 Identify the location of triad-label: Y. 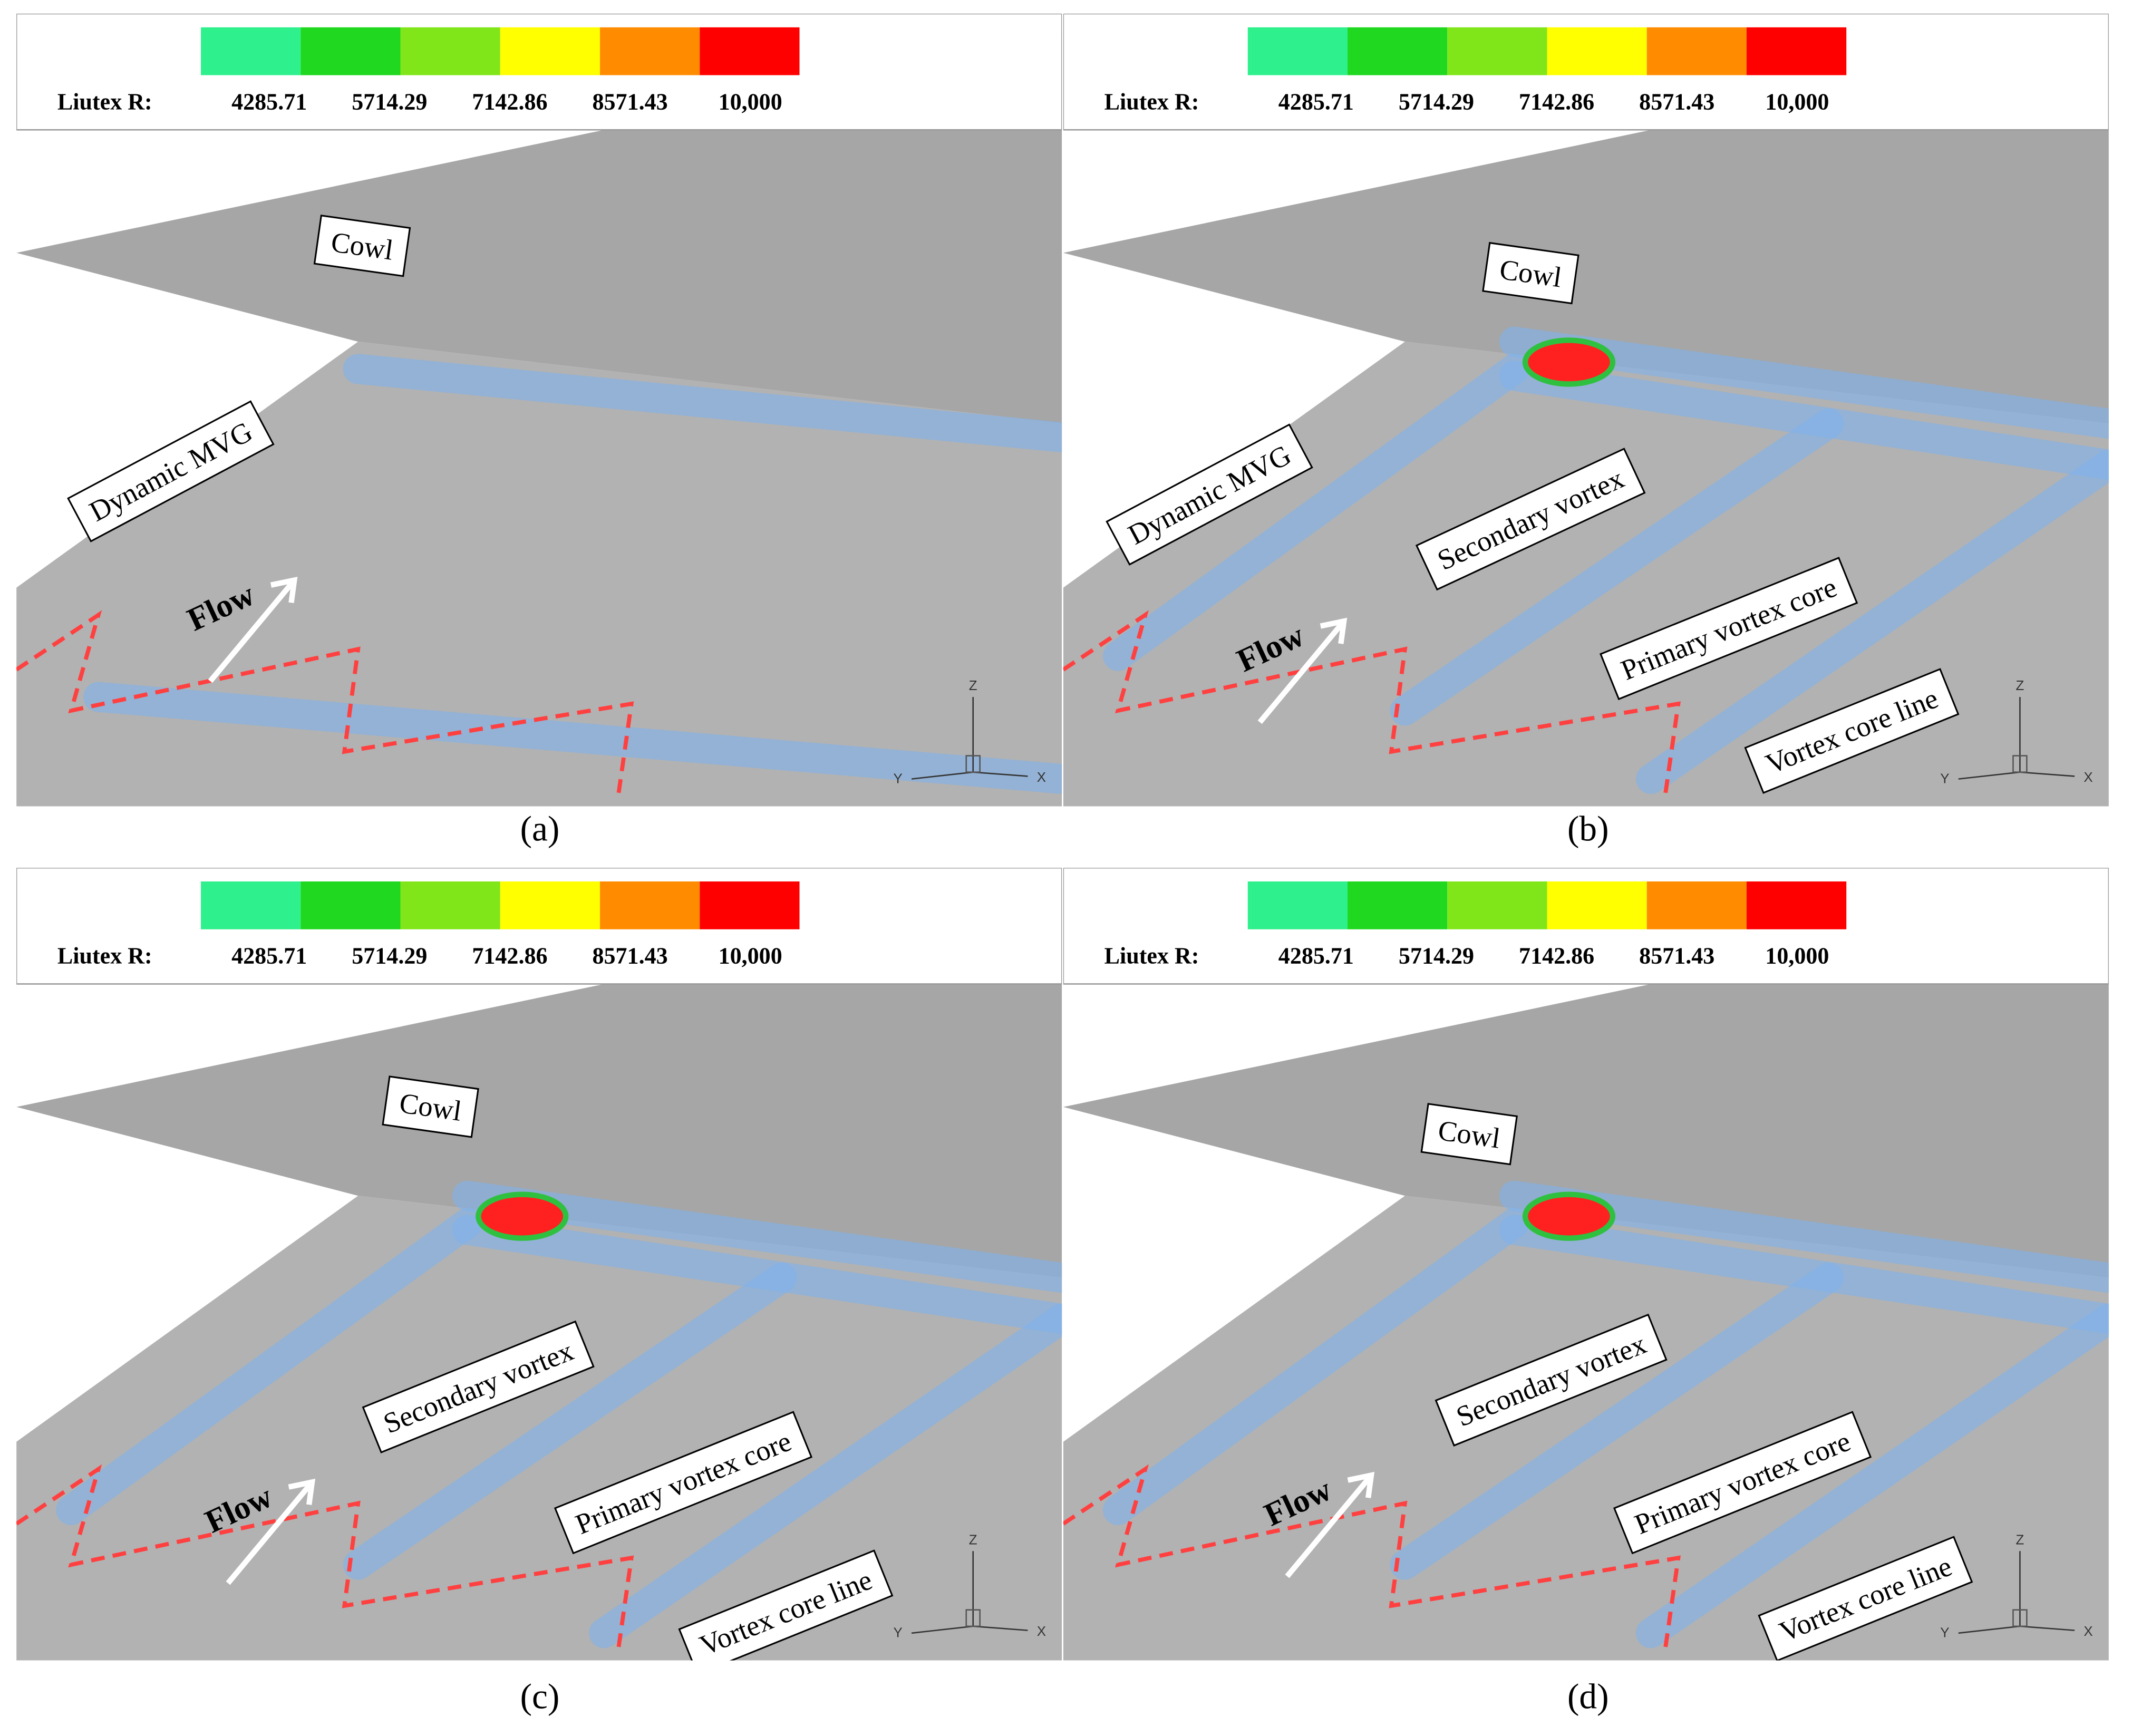
(1944, 778).